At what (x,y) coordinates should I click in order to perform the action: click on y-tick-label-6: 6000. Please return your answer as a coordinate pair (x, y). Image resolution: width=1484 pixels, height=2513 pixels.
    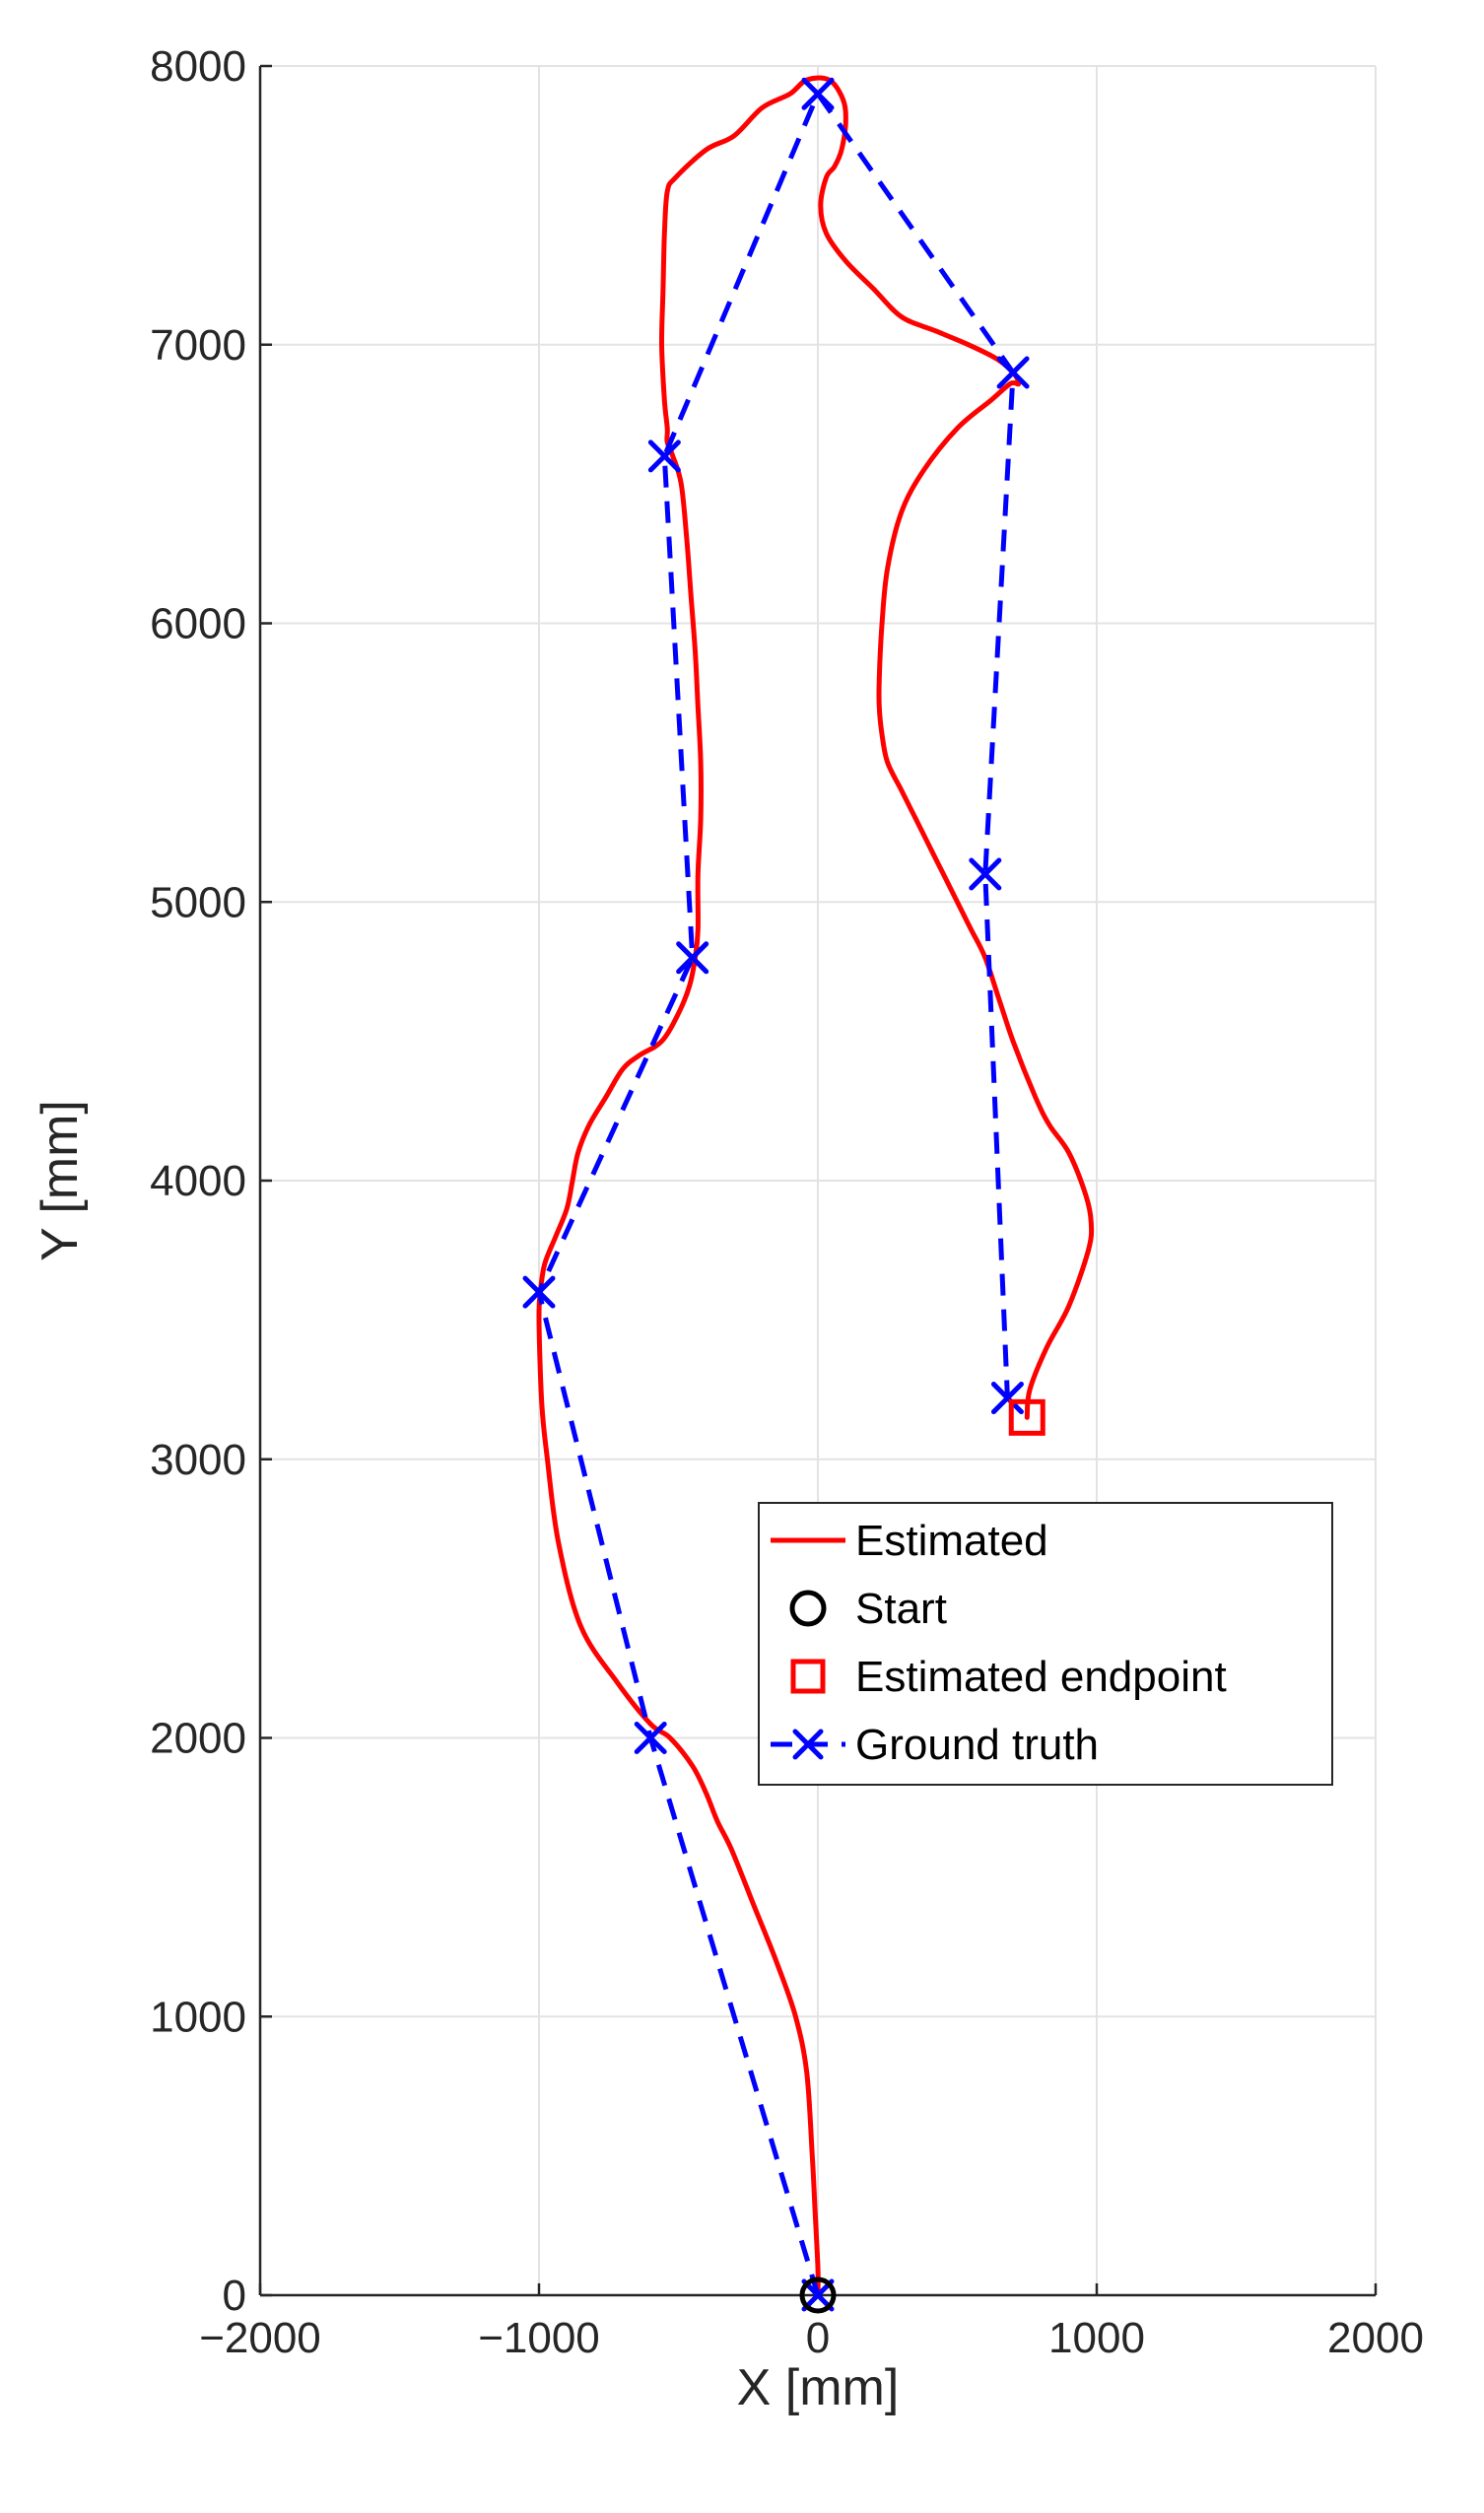
    Looking at the image, I should click on (198, 624).